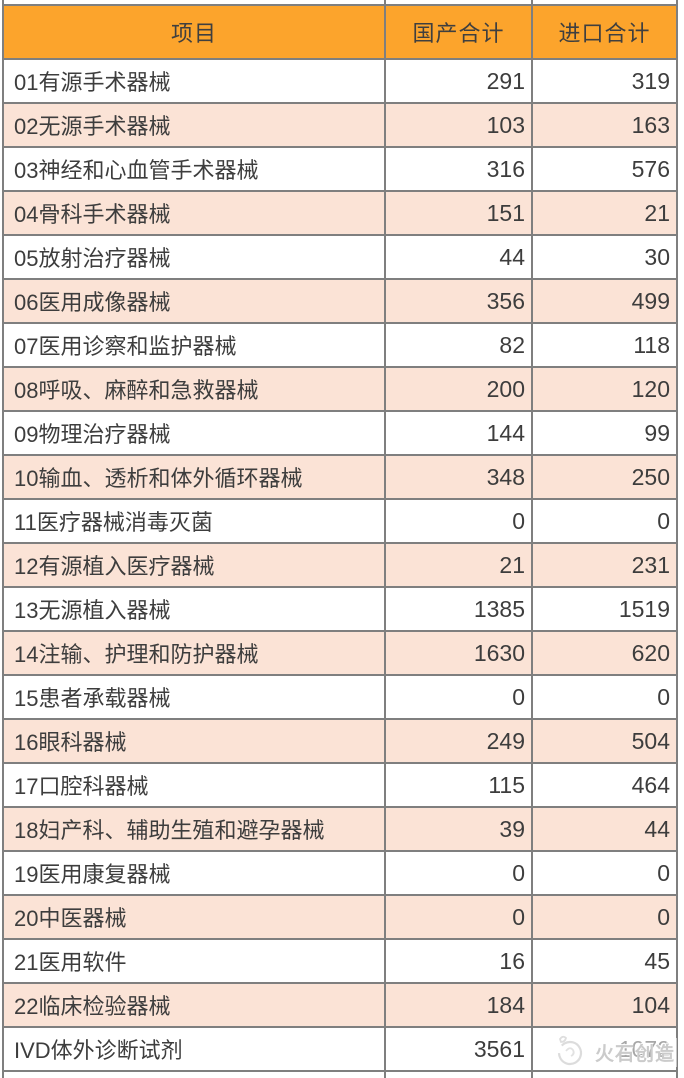 The height and width of the screenshot is (1078, 684). I want to click on table-row: 09物理治疗器械 144 99, so click(340, 434).